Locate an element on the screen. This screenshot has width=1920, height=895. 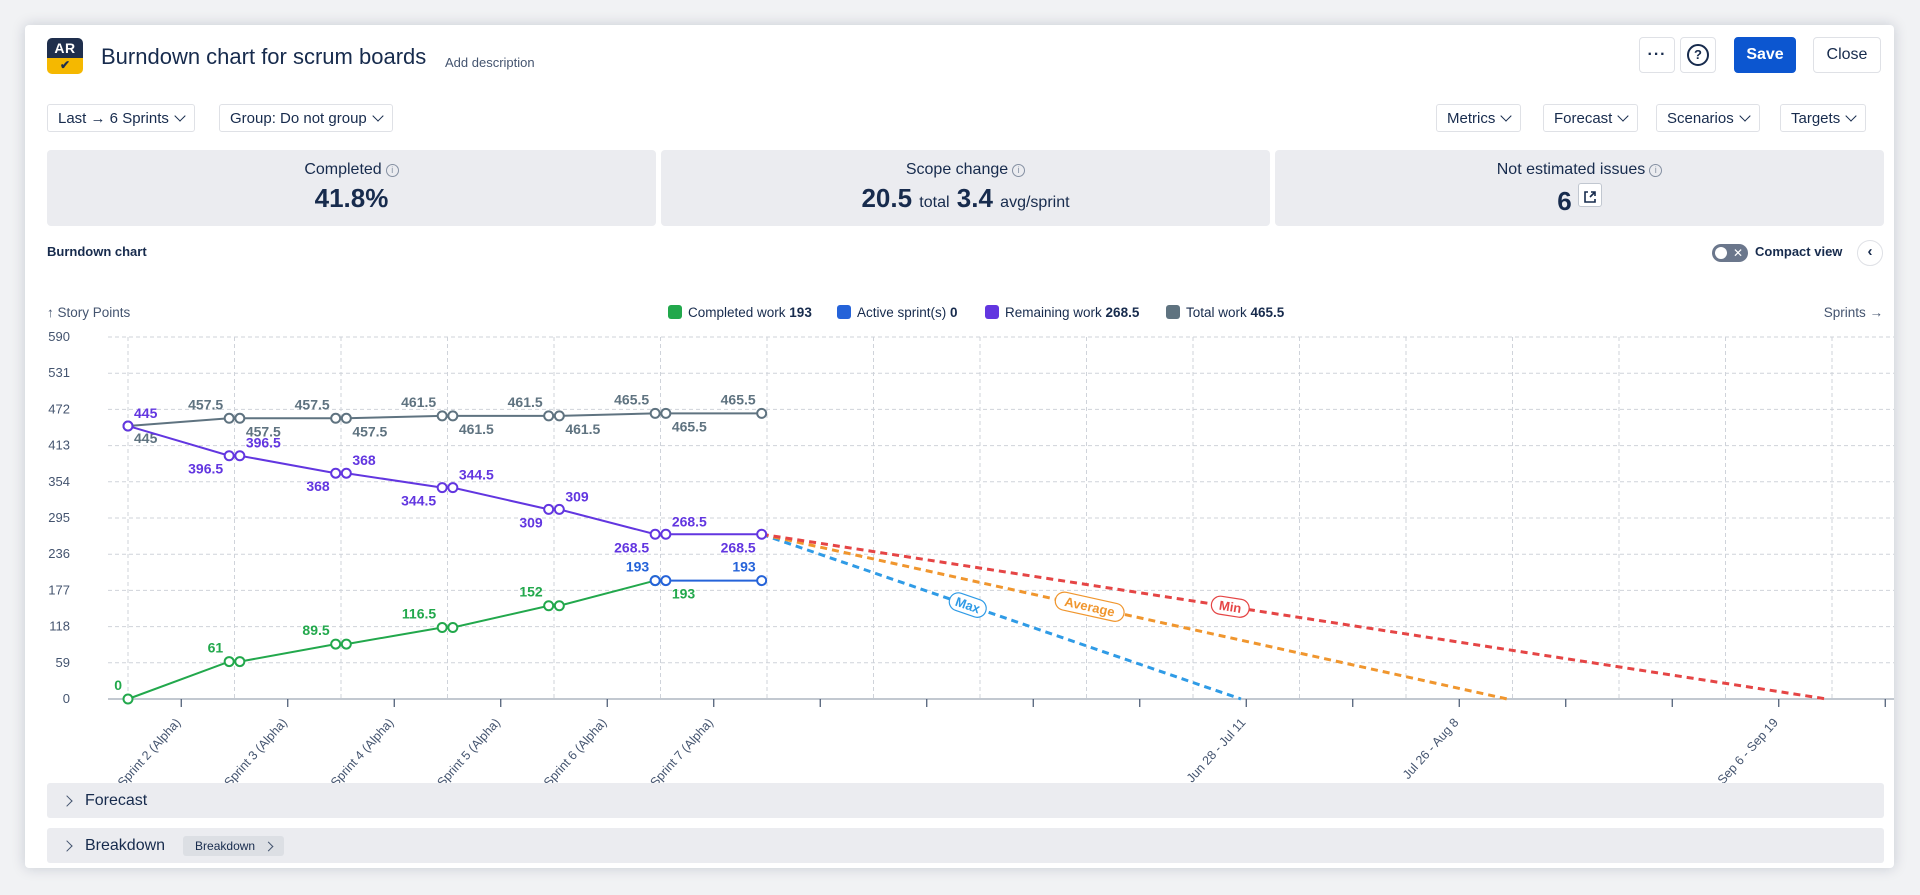
forecast-label: Min is located at coordinates (1230, 606).